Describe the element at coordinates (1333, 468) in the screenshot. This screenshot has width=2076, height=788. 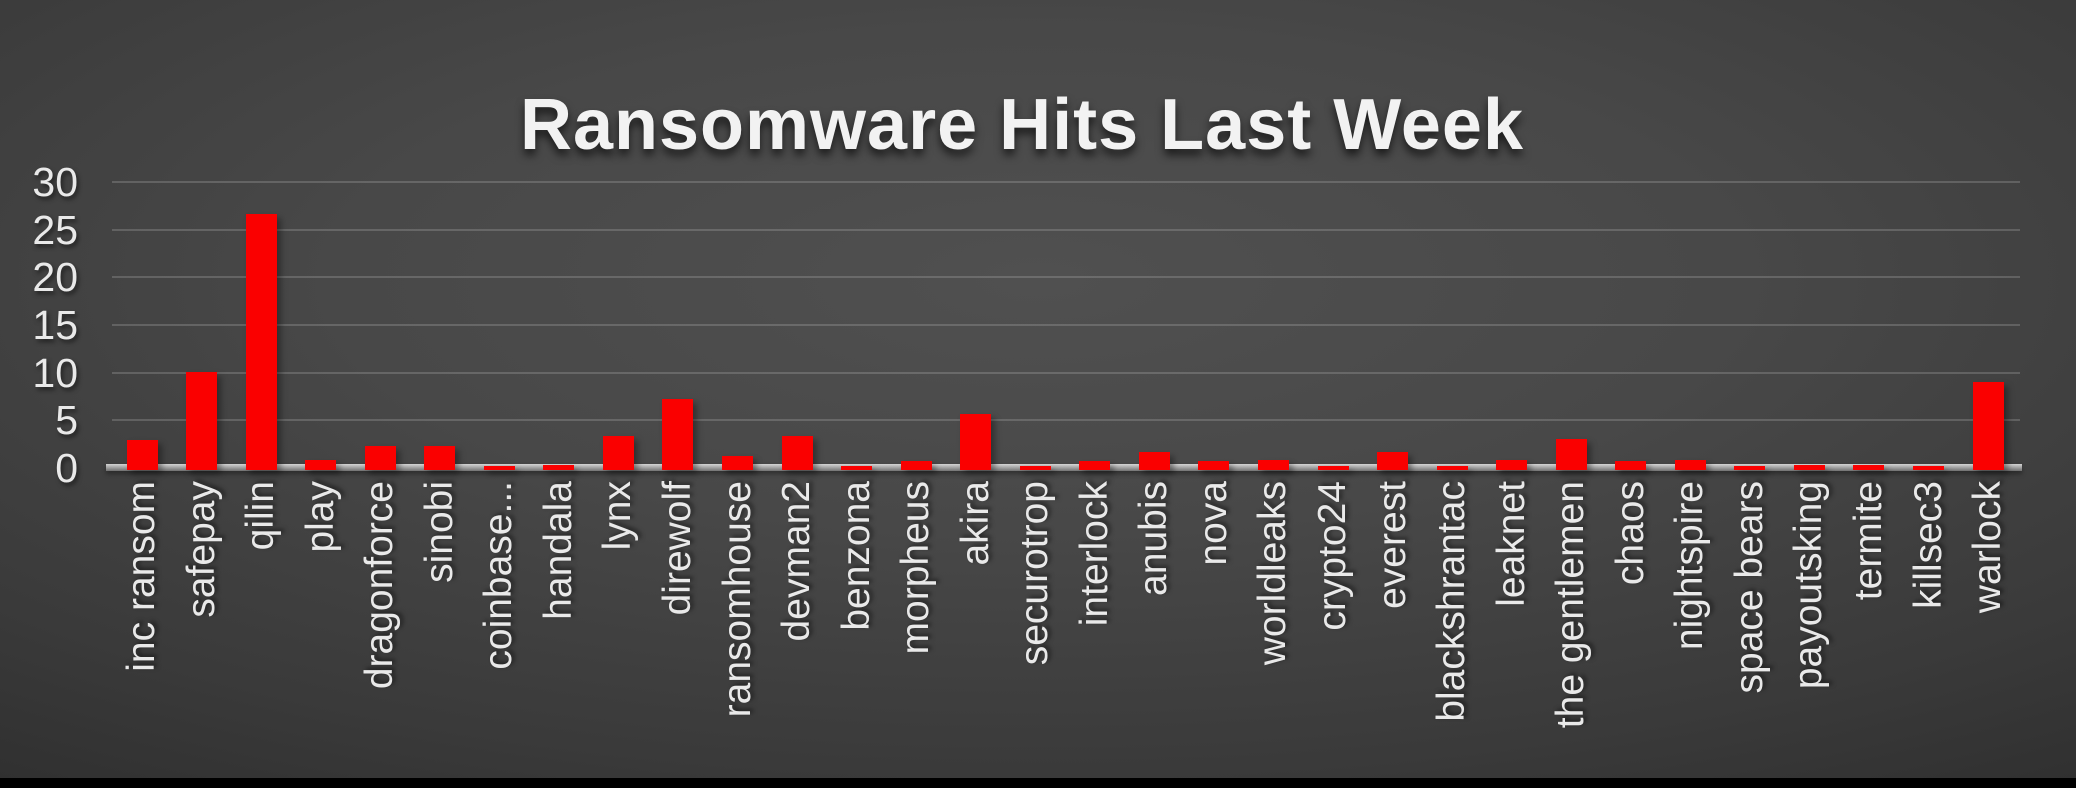
I see `bar-crypto24` at that location.